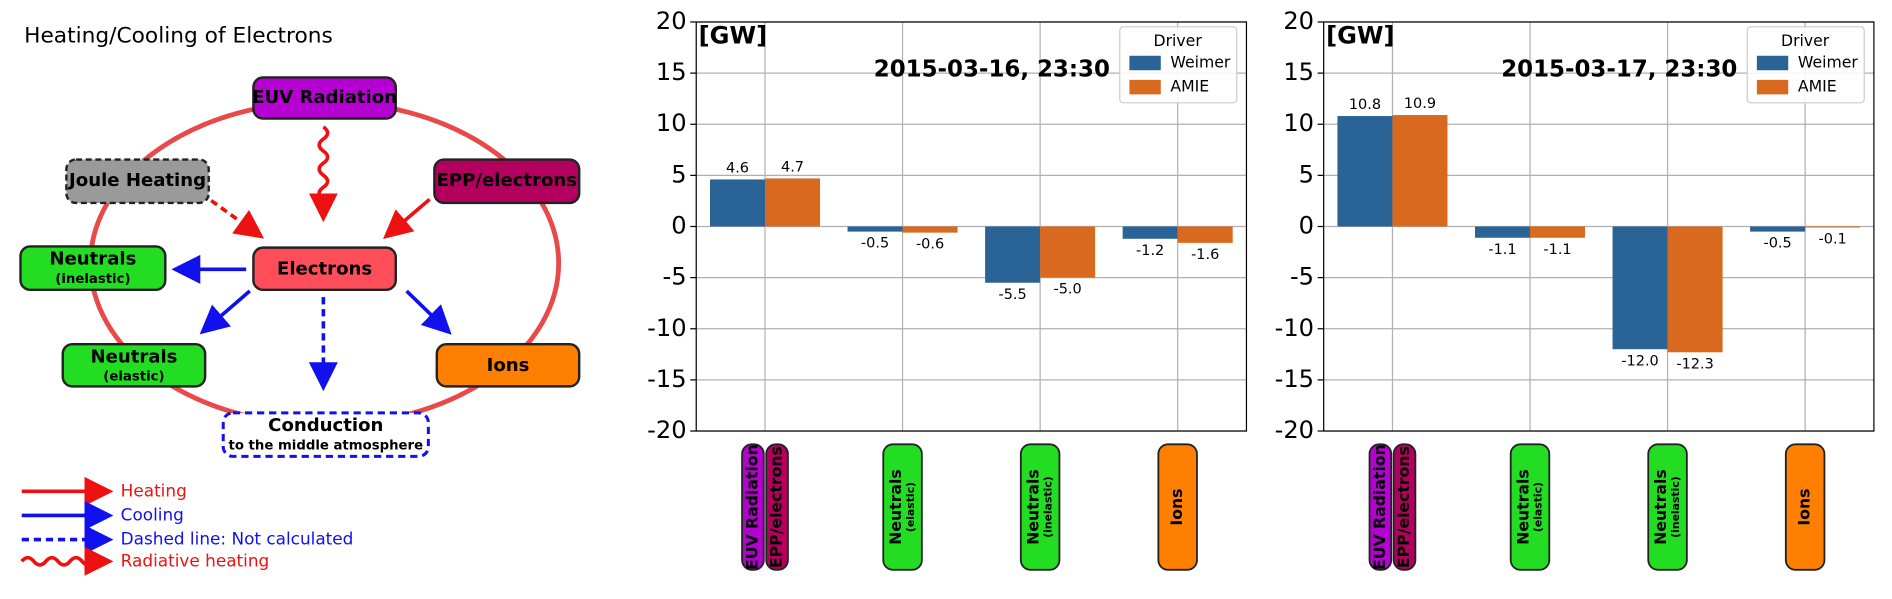 The width and height of the screenshot is (1892, 599). Describe the element at coordinates (133, 377) in the screenshot. I see `node-sublabel: (elastic)` at that location.